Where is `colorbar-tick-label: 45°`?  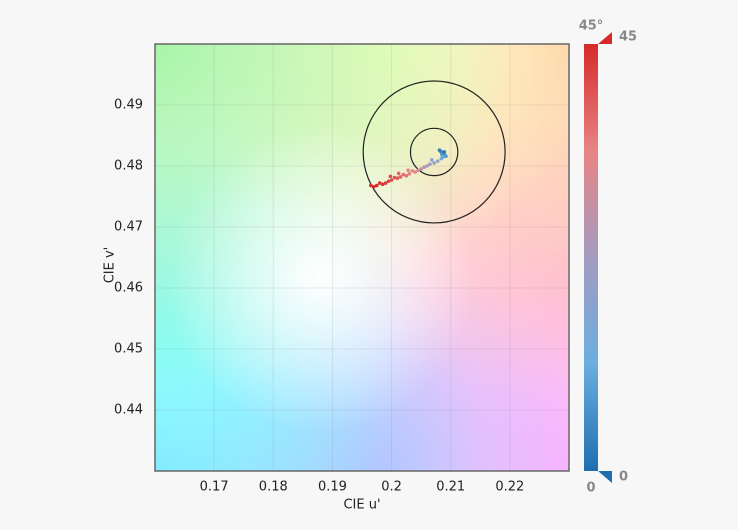 colorbar-tick-label: 45° is located at coordinates (591, 26).